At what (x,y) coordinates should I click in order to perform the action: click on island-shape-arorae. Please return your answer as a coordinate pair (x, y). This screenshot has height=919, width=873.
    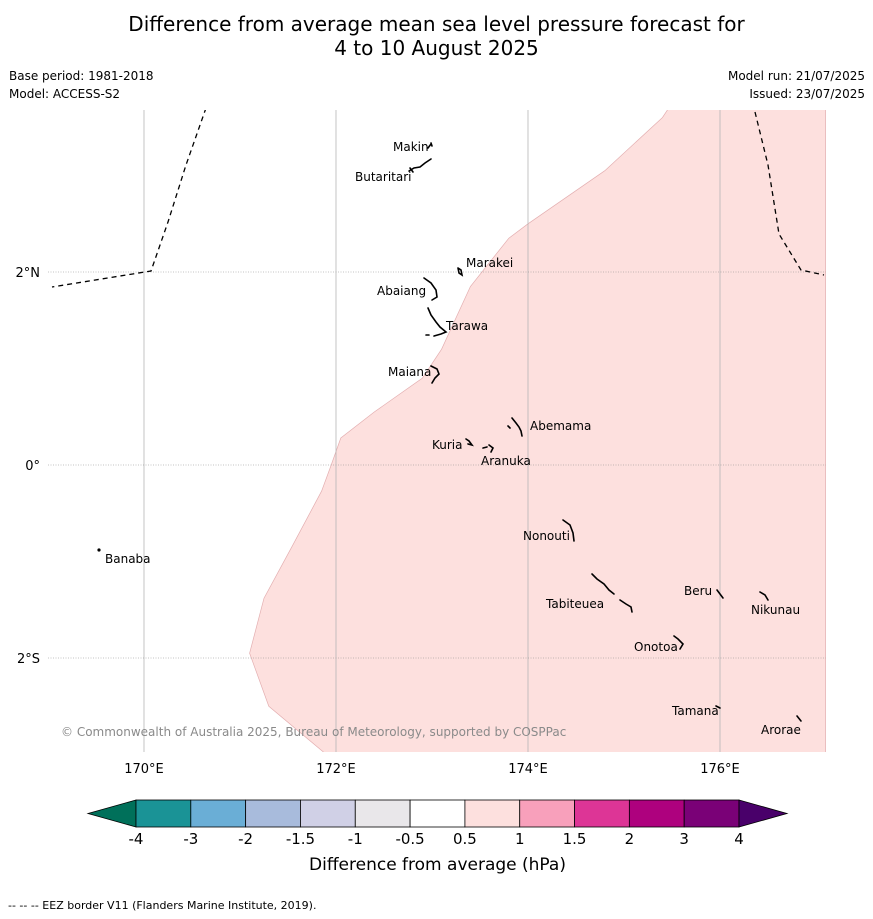
    Looking at the image, I should click on (799, 718).